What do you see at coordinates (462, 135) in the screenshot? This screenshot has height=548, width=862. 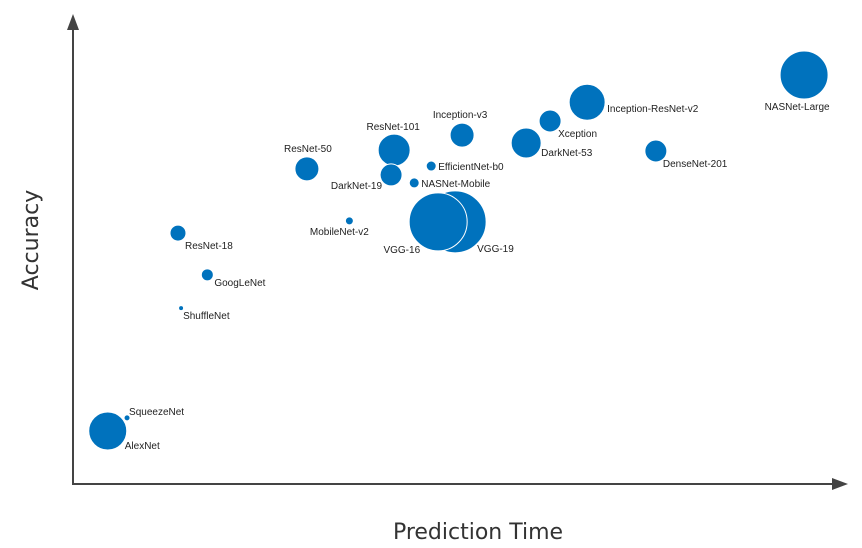 I see `bubble-inception-v3` at bounding box center [462, 135].